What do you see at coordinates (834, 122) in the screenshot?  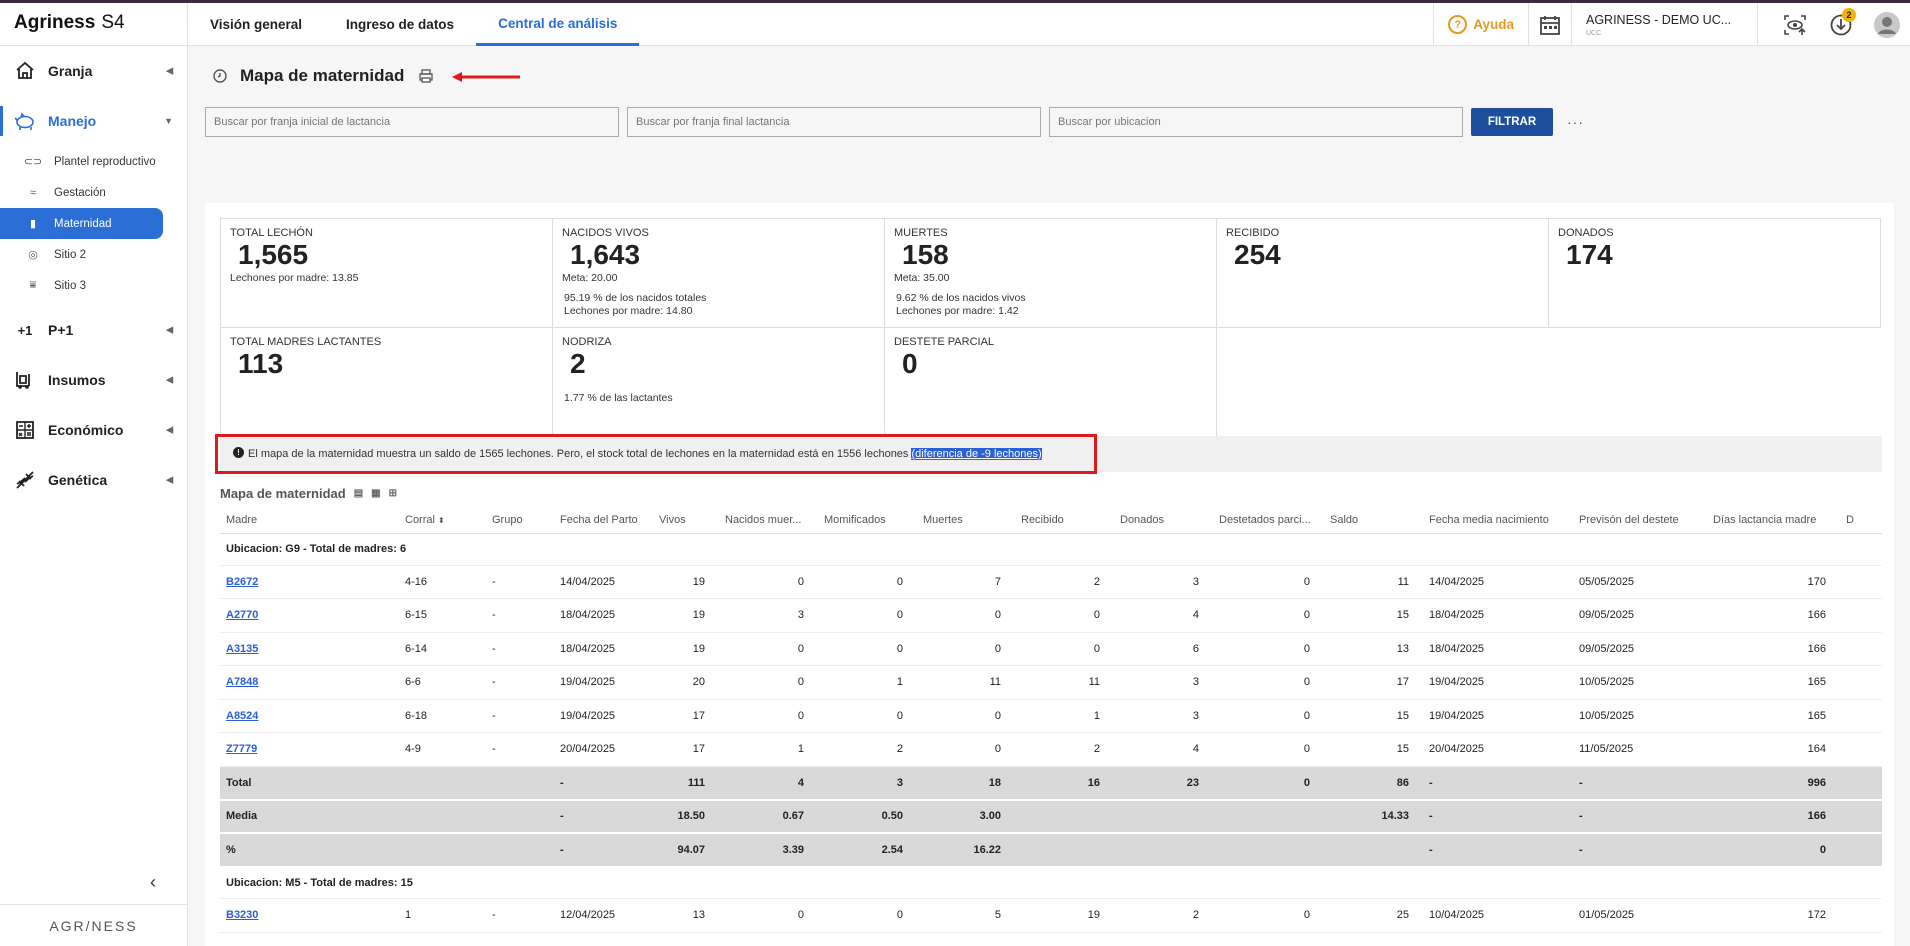 I see `end-lactation-input` at bounding box center [834, 122].